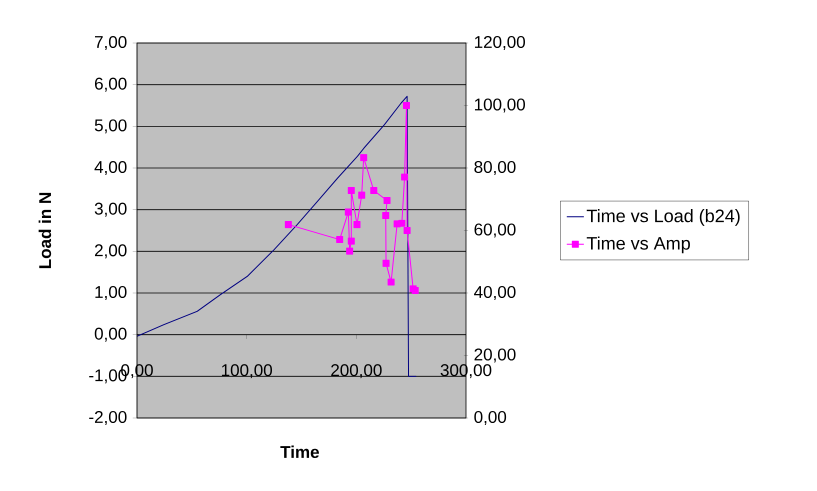 The height and width of the screenshot is (491, 817). Describe the element at coordinates (499, 105) in the screenshot. I see `y2-tick-label: 100,00` at that location.